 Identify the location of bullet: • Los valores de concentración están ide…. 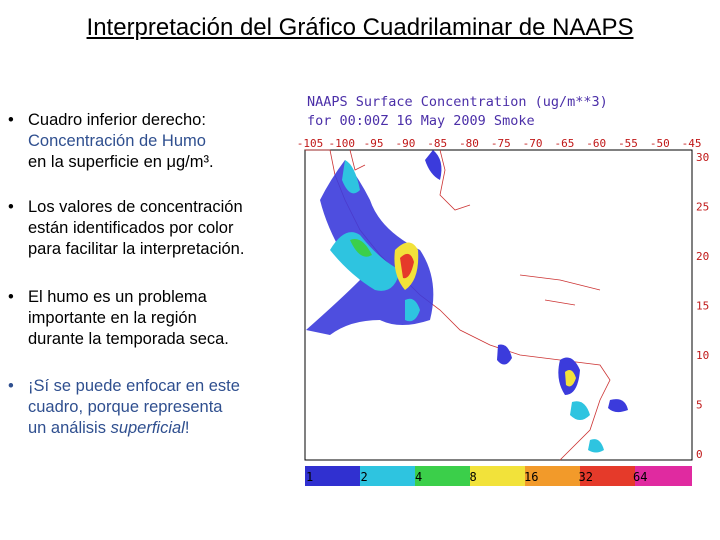
(126, 228).